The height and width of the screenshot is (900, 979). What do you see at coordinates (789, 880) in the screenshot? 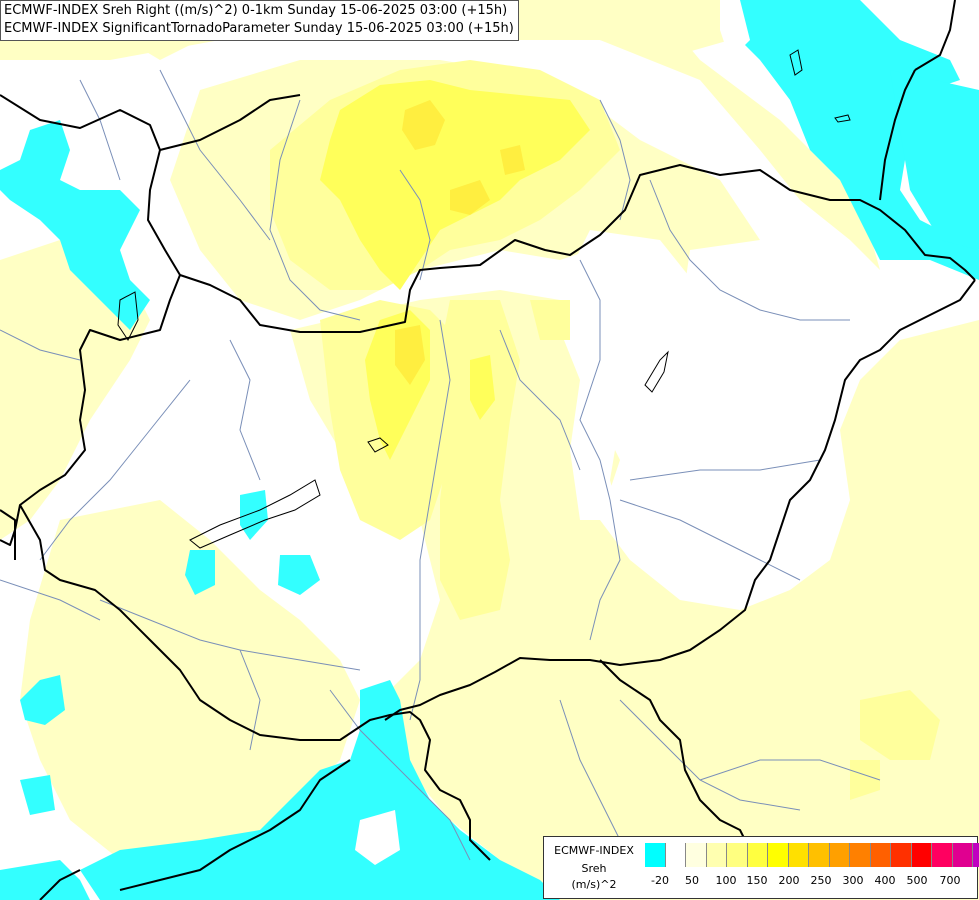
I see `legend-tick-label: 200` at bounding box center [789, 880].